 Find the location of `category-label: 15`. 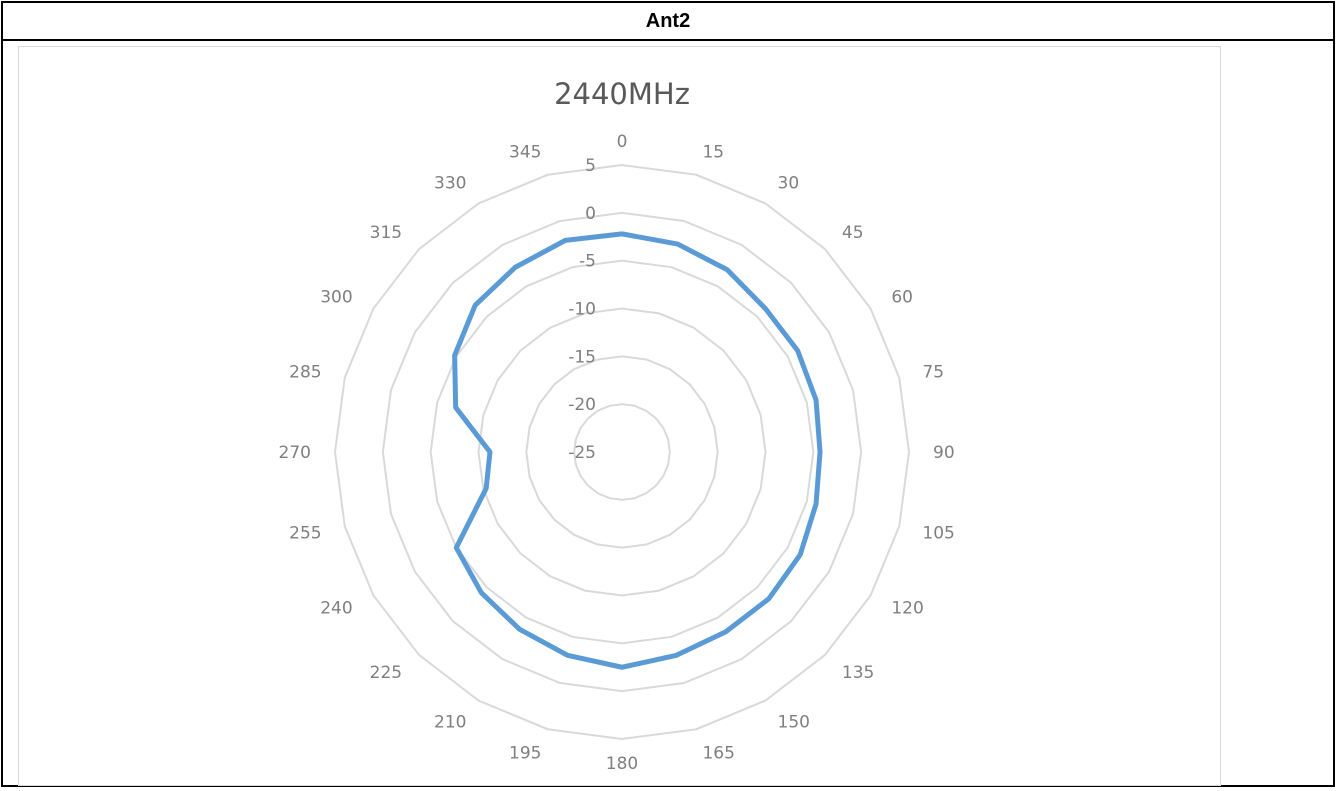

category-label: 15 is located at coordinates (713, 153).